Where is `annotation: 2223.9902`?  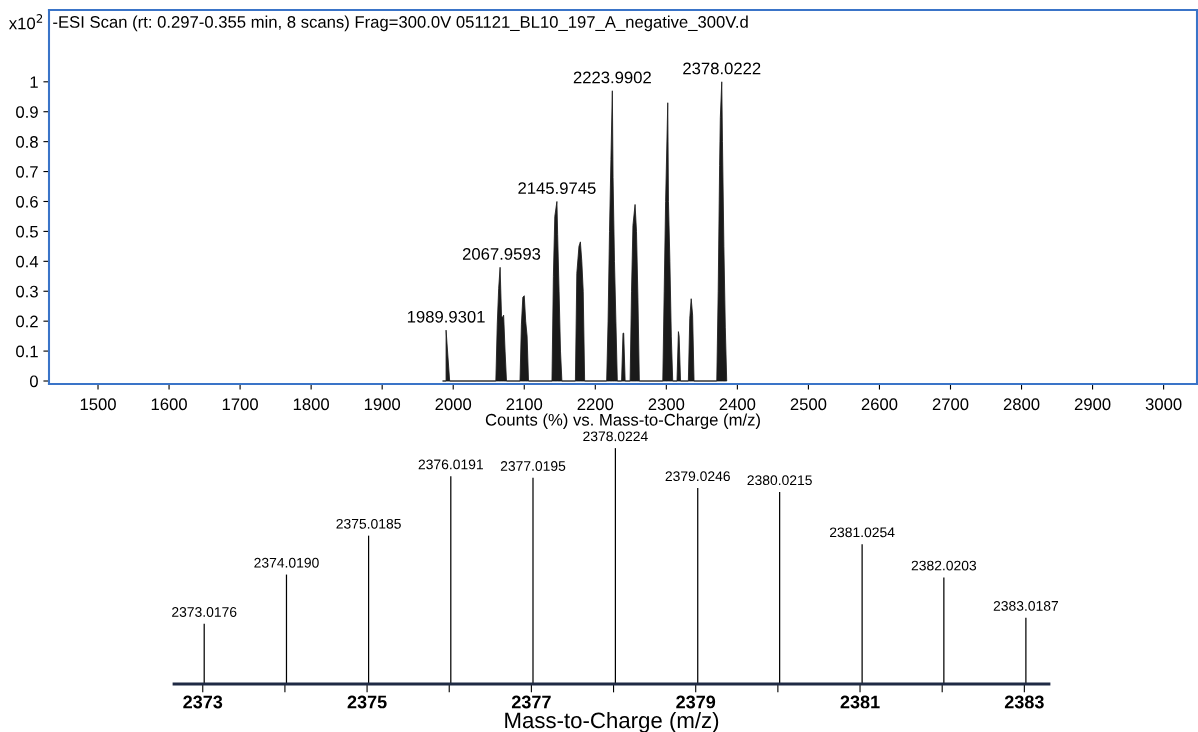
annotation: 2223.9902 is located at coordinates (612, 77).